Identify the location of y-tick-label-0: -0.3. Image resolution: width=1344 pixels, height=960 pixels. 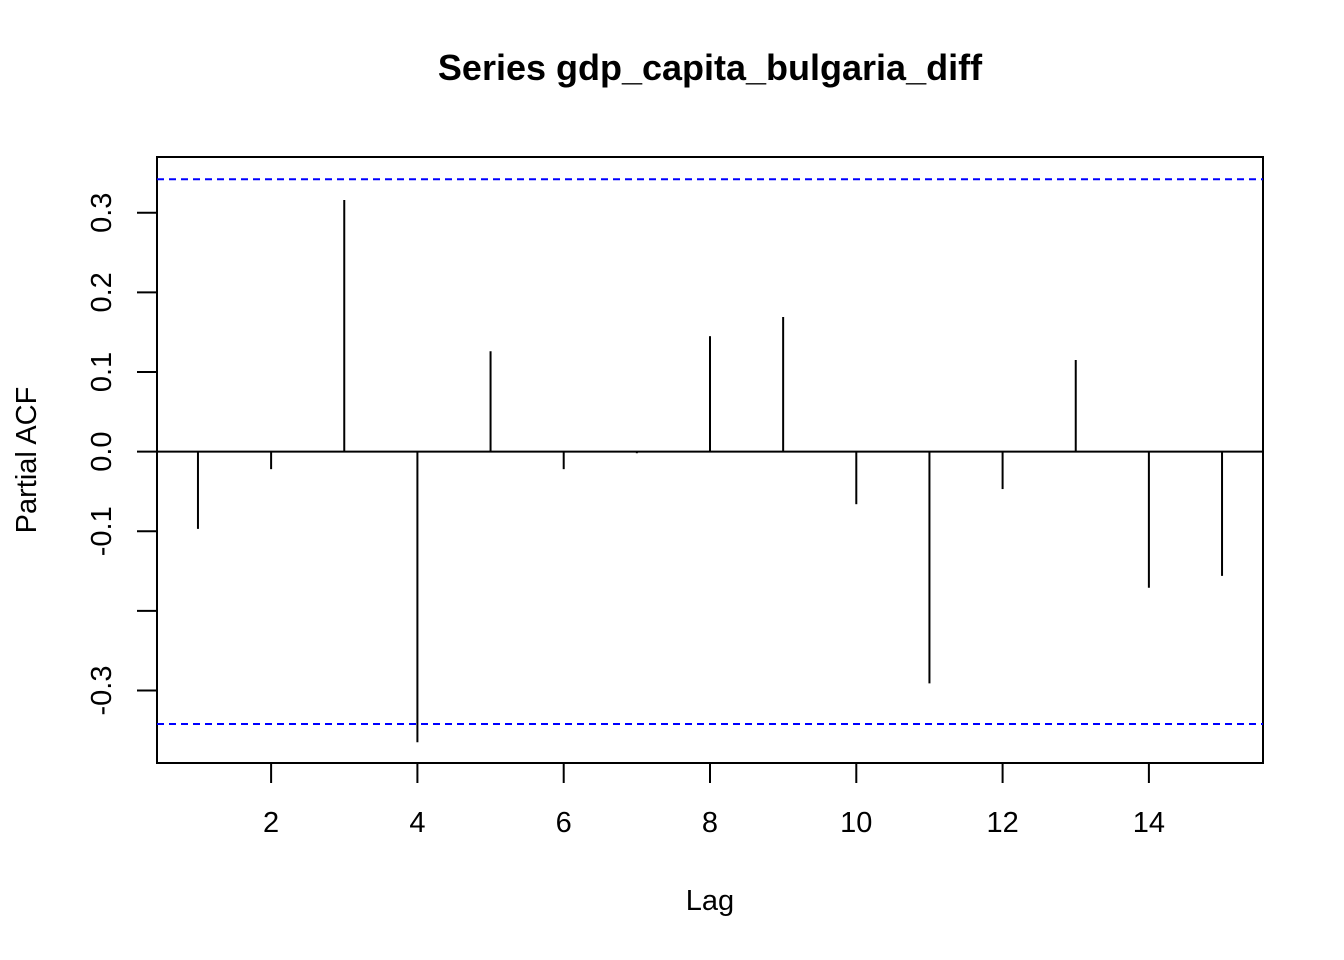
(102, 691).